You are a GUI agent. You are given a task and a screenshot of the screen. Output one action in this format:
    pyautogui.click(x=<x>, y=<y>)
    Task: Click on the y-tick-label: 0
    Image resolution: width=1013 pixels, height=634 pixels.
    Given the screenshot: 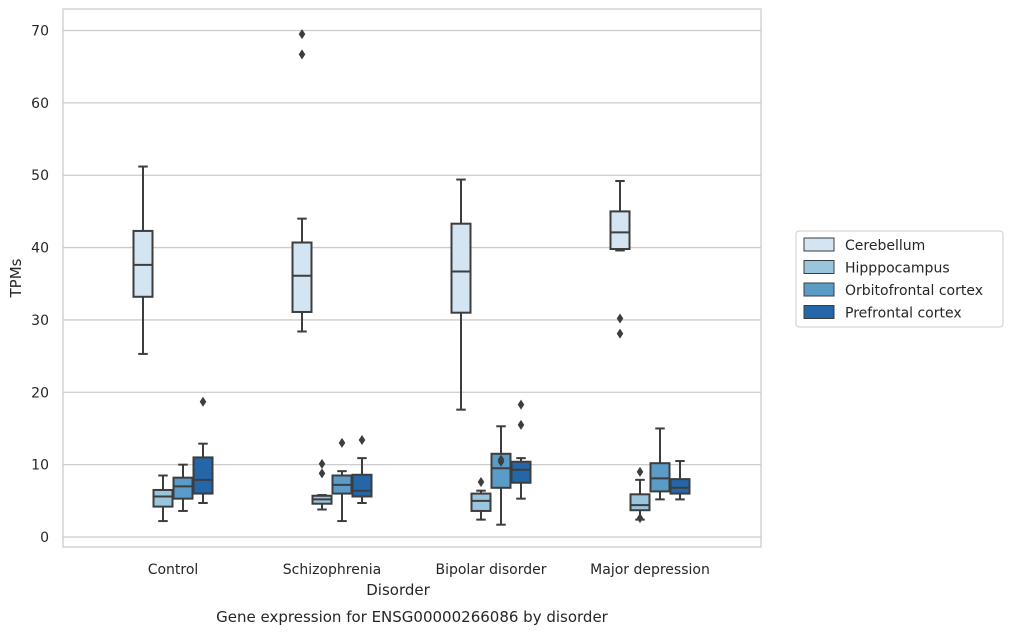 What is the action you would take?
    pyautogui.click(x=44, y=538)
    